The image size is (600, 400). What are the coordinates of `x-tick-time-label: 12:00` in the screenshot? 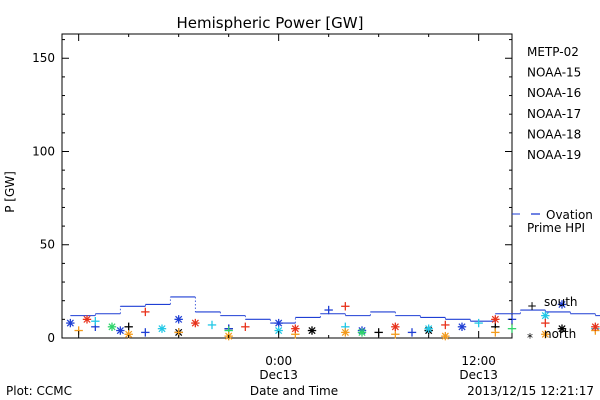 It's located at (478, 361).